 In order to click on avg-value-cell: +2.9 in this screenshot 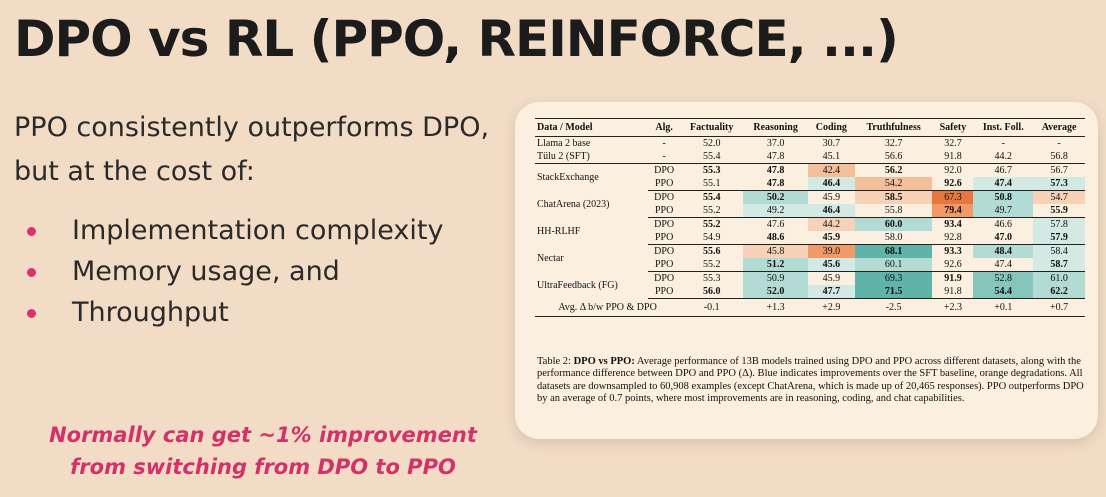, I will do `click(831, 307)`.